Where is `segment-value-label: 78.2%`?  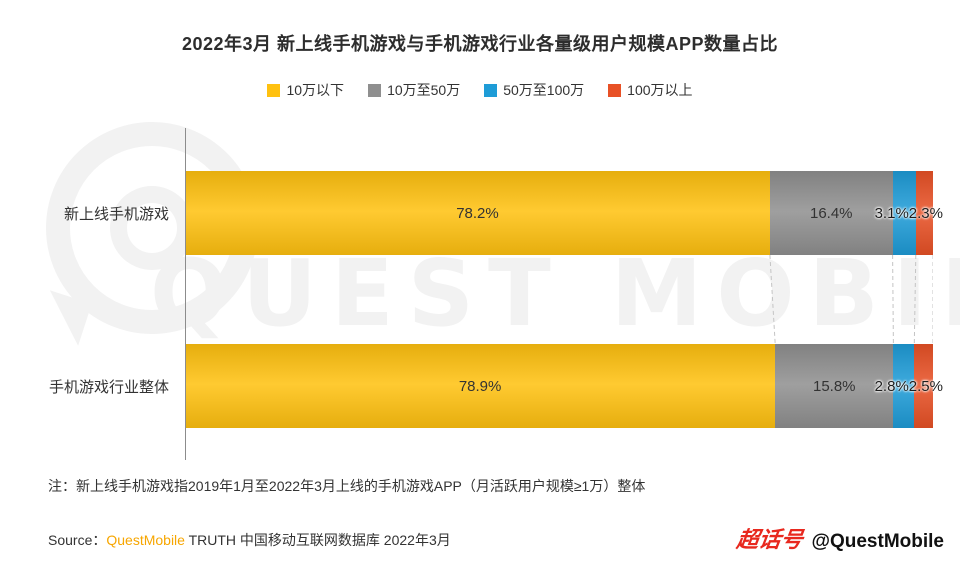
segment-value-label: 78.2% is located at coordinates (477, 213).